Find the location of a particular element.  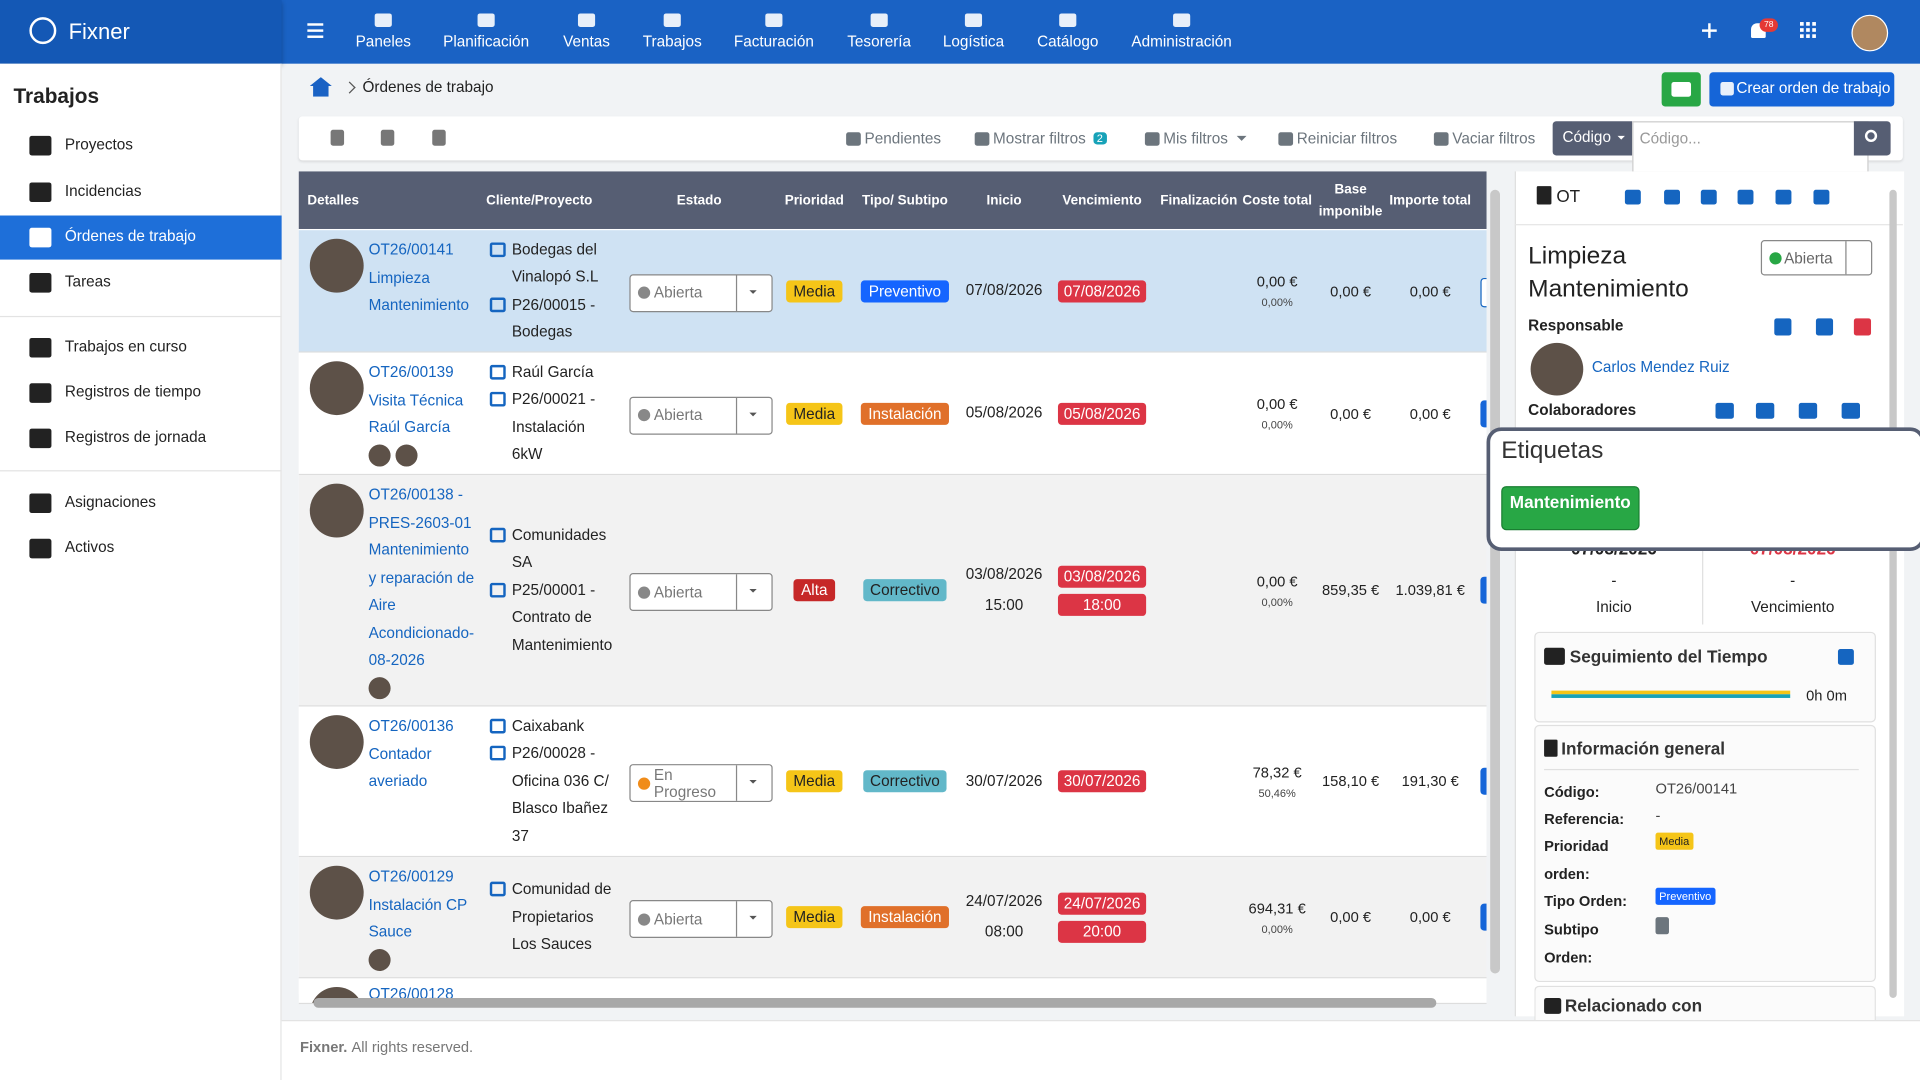

logo-icon is located at coordinates (43, 31).